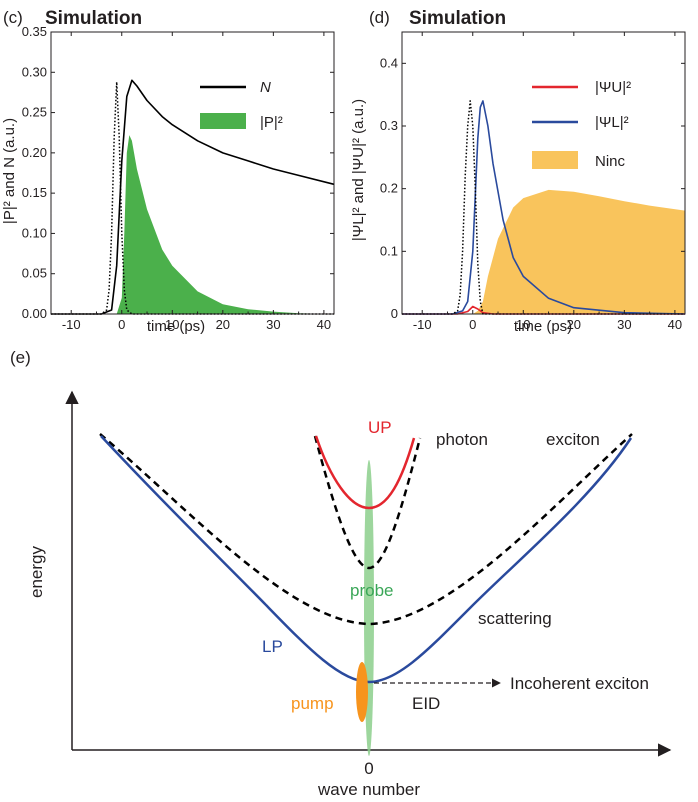  What do you see at coordinates (121, 324) in the screenshot?
I see `c-xtick-label: 0` at bounding box center [121, 324].